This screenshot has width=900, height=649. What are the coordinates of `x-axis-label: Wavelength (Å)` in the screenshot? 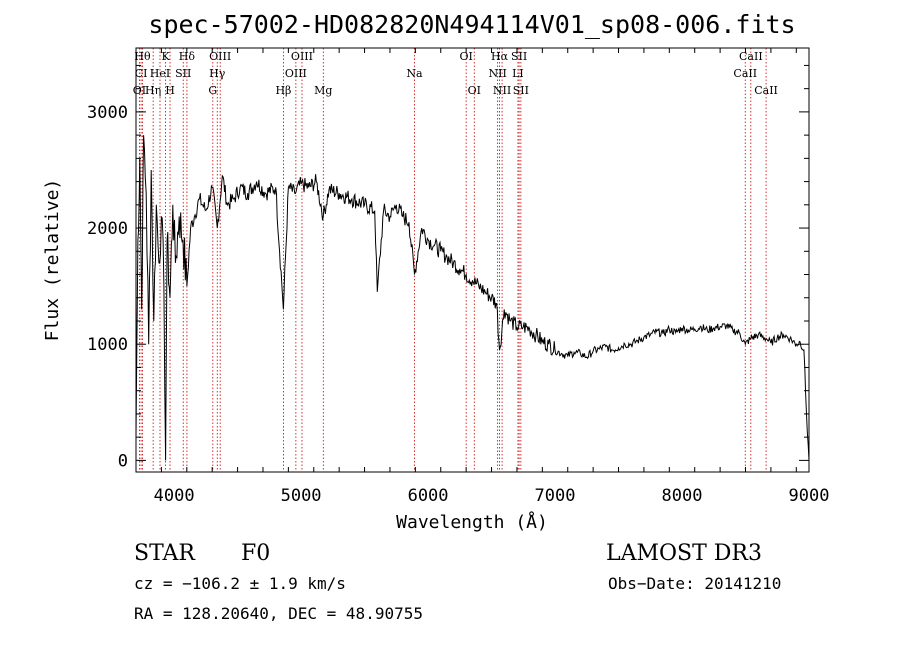 It's located at (472, 522).